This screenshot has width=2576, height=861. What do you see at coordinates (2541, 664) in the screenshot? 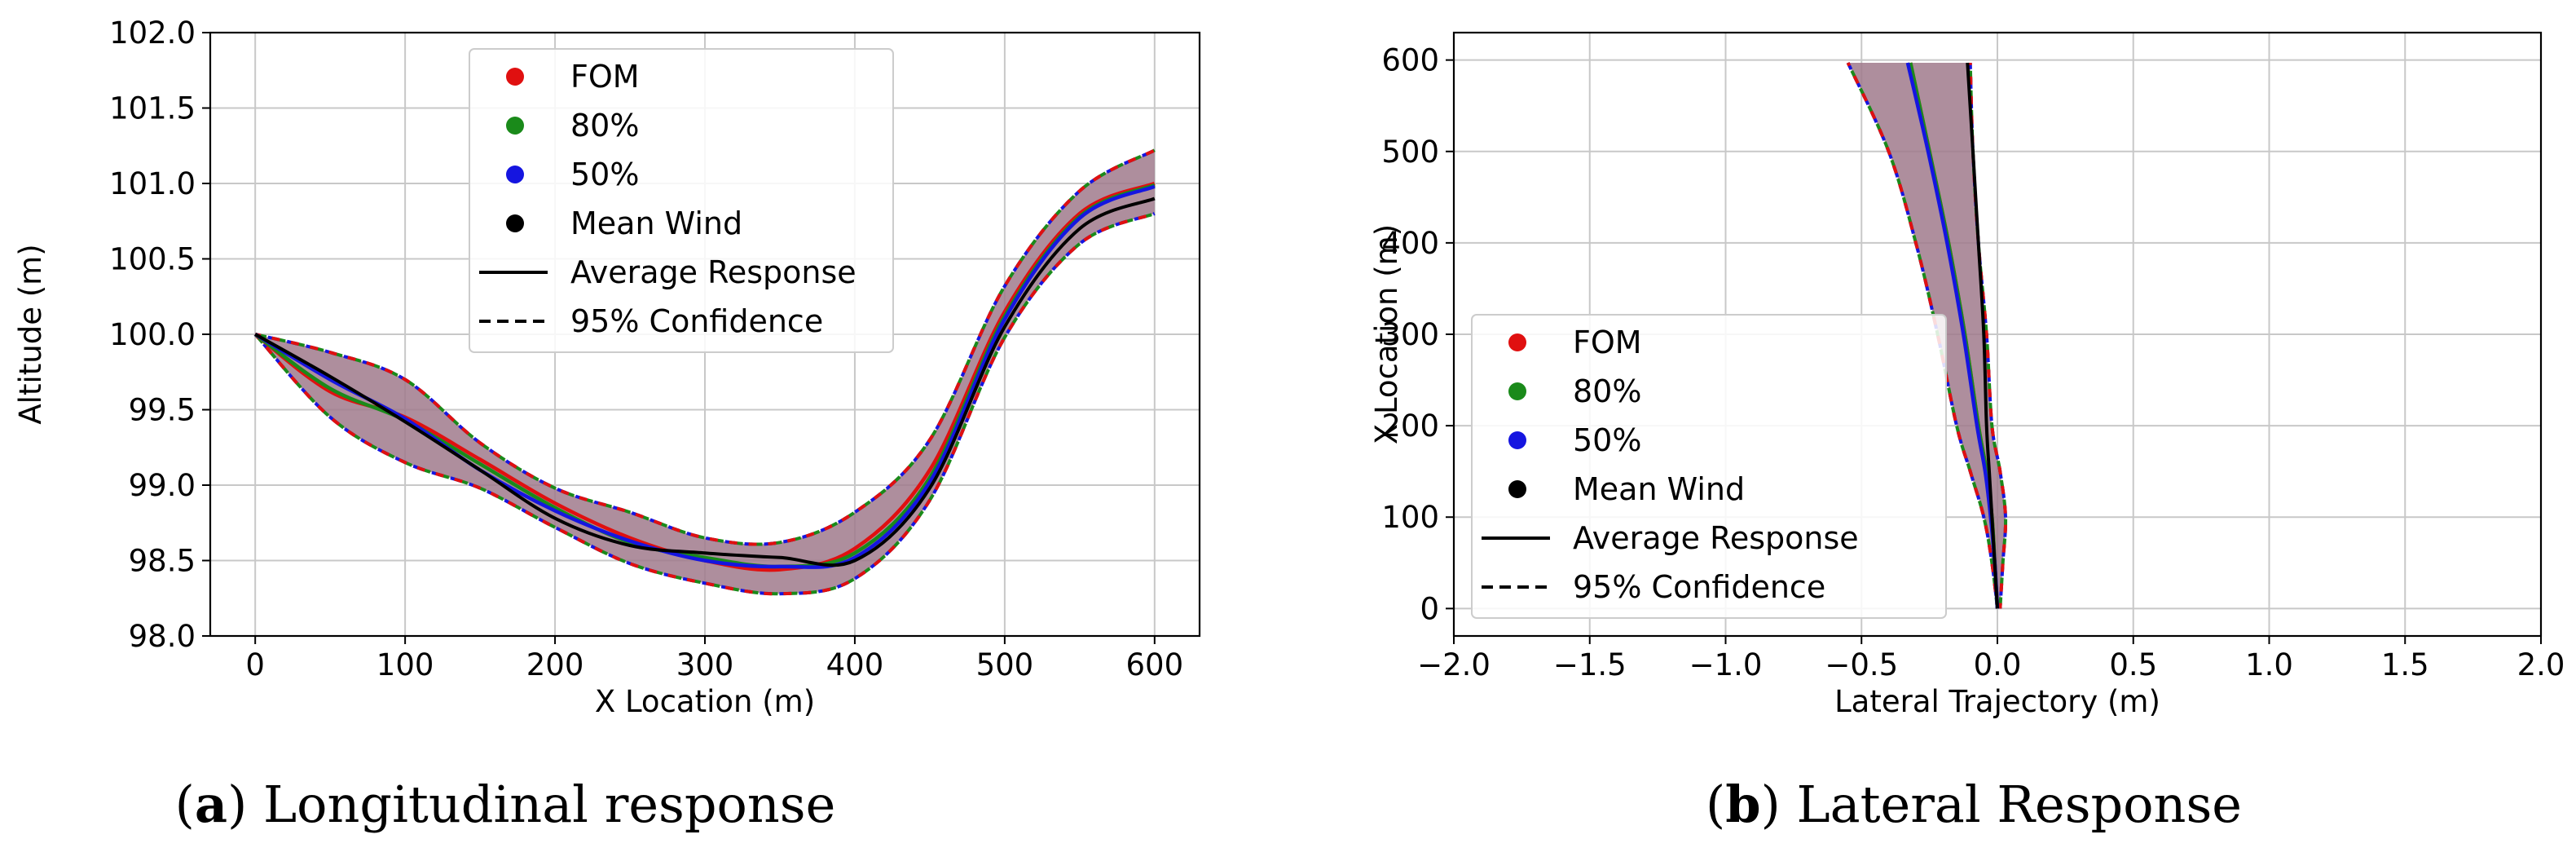
I see `x-tick-label: 2.0` at bounding box center [2541, 664].